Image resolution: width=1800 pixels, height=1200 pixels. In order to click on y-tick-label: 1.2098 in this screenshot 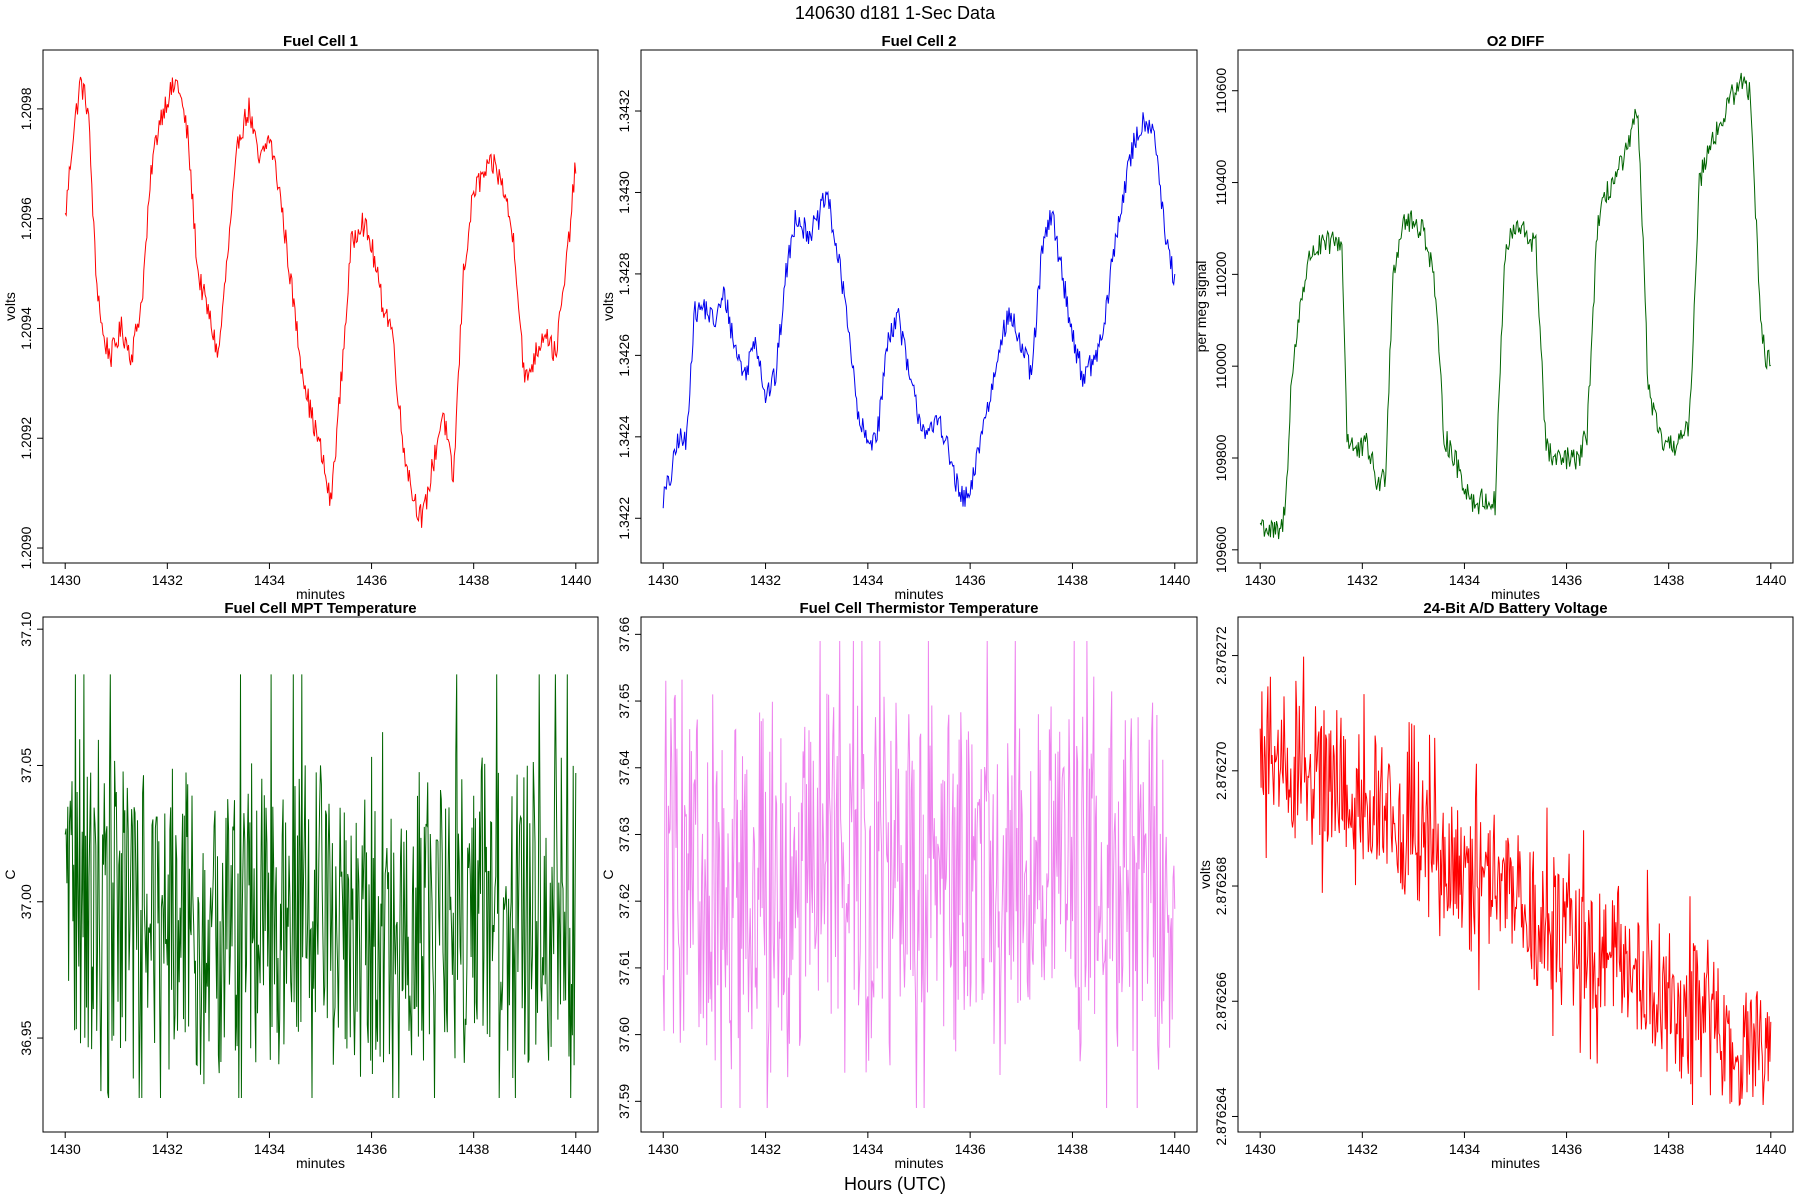, I will do `click(26, 108)`.